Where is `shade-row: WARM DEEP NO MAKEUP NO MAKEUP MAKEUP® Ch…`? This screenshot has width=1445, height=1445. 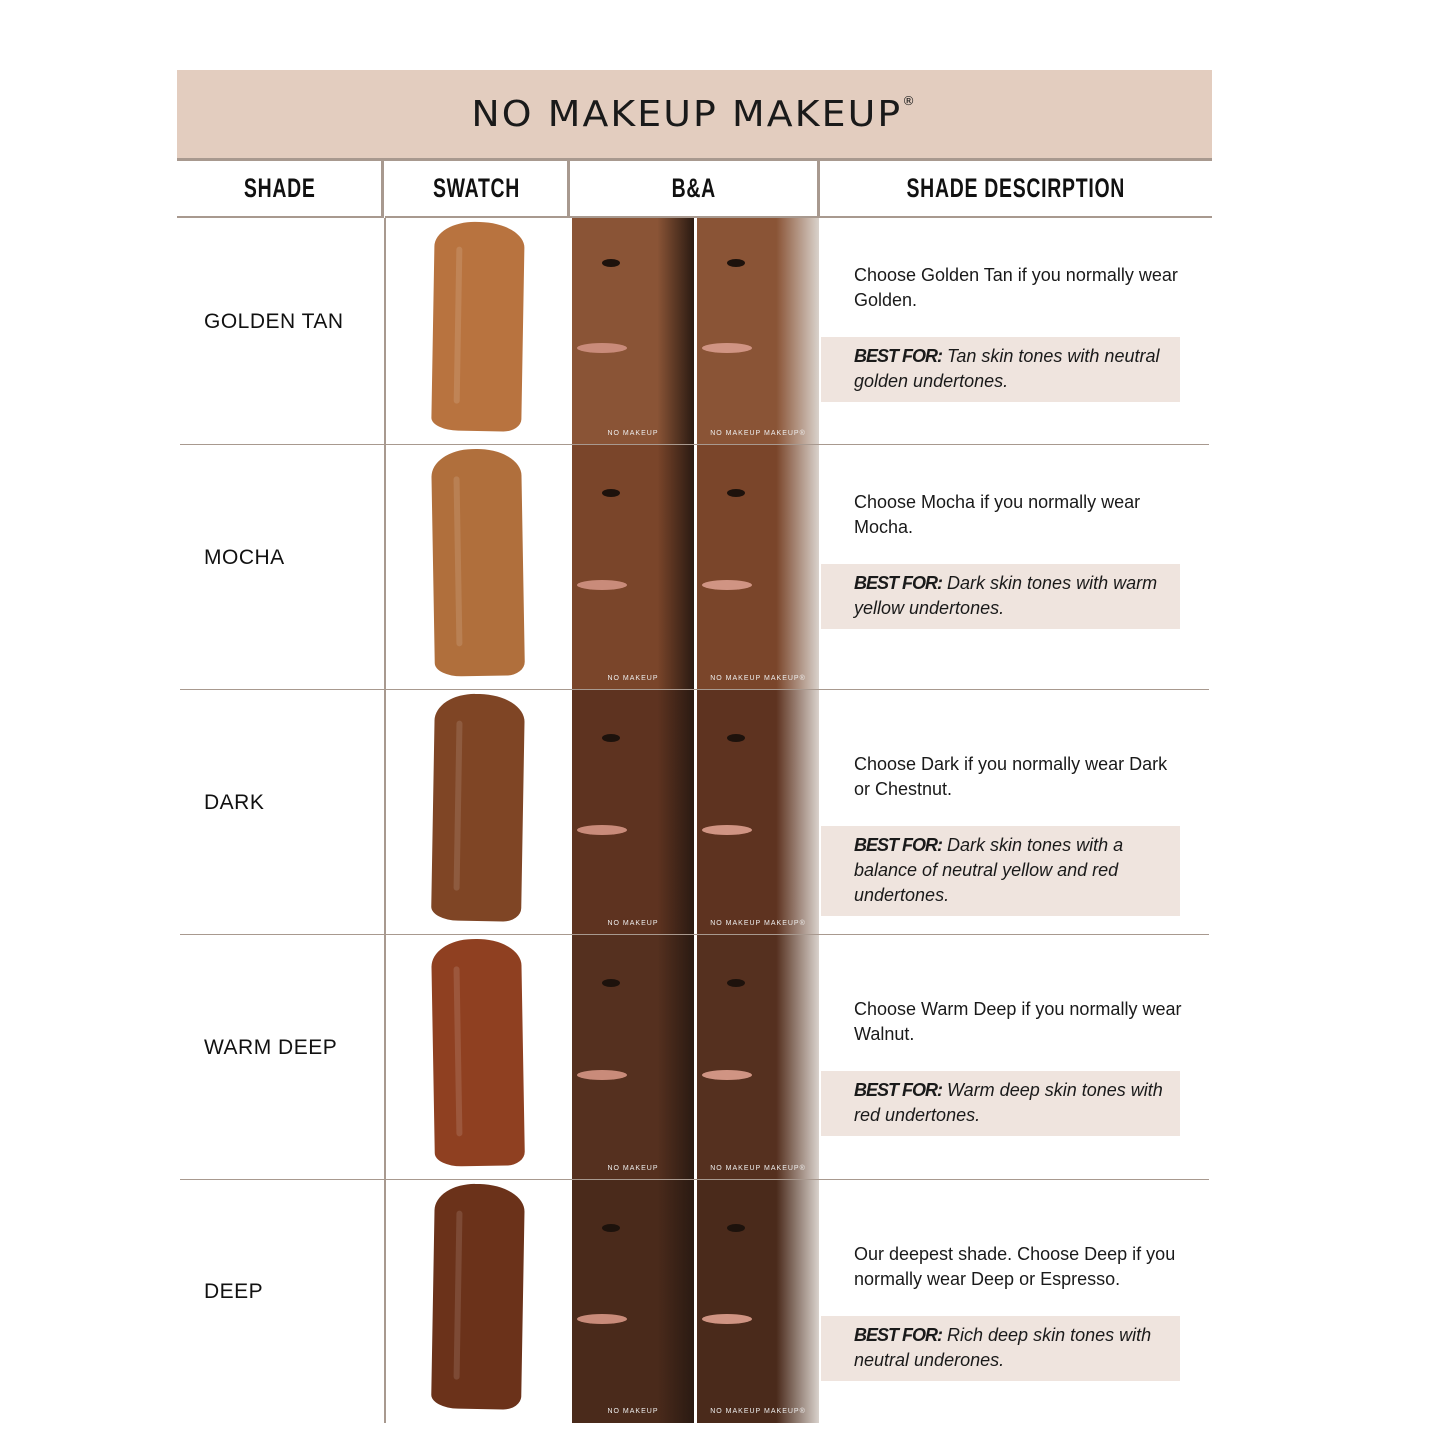 shade-row: WARM DEEP NO MAKEUP NO MAKEUP MAKEUP® Ch… is located at coordinates (693, 1057).